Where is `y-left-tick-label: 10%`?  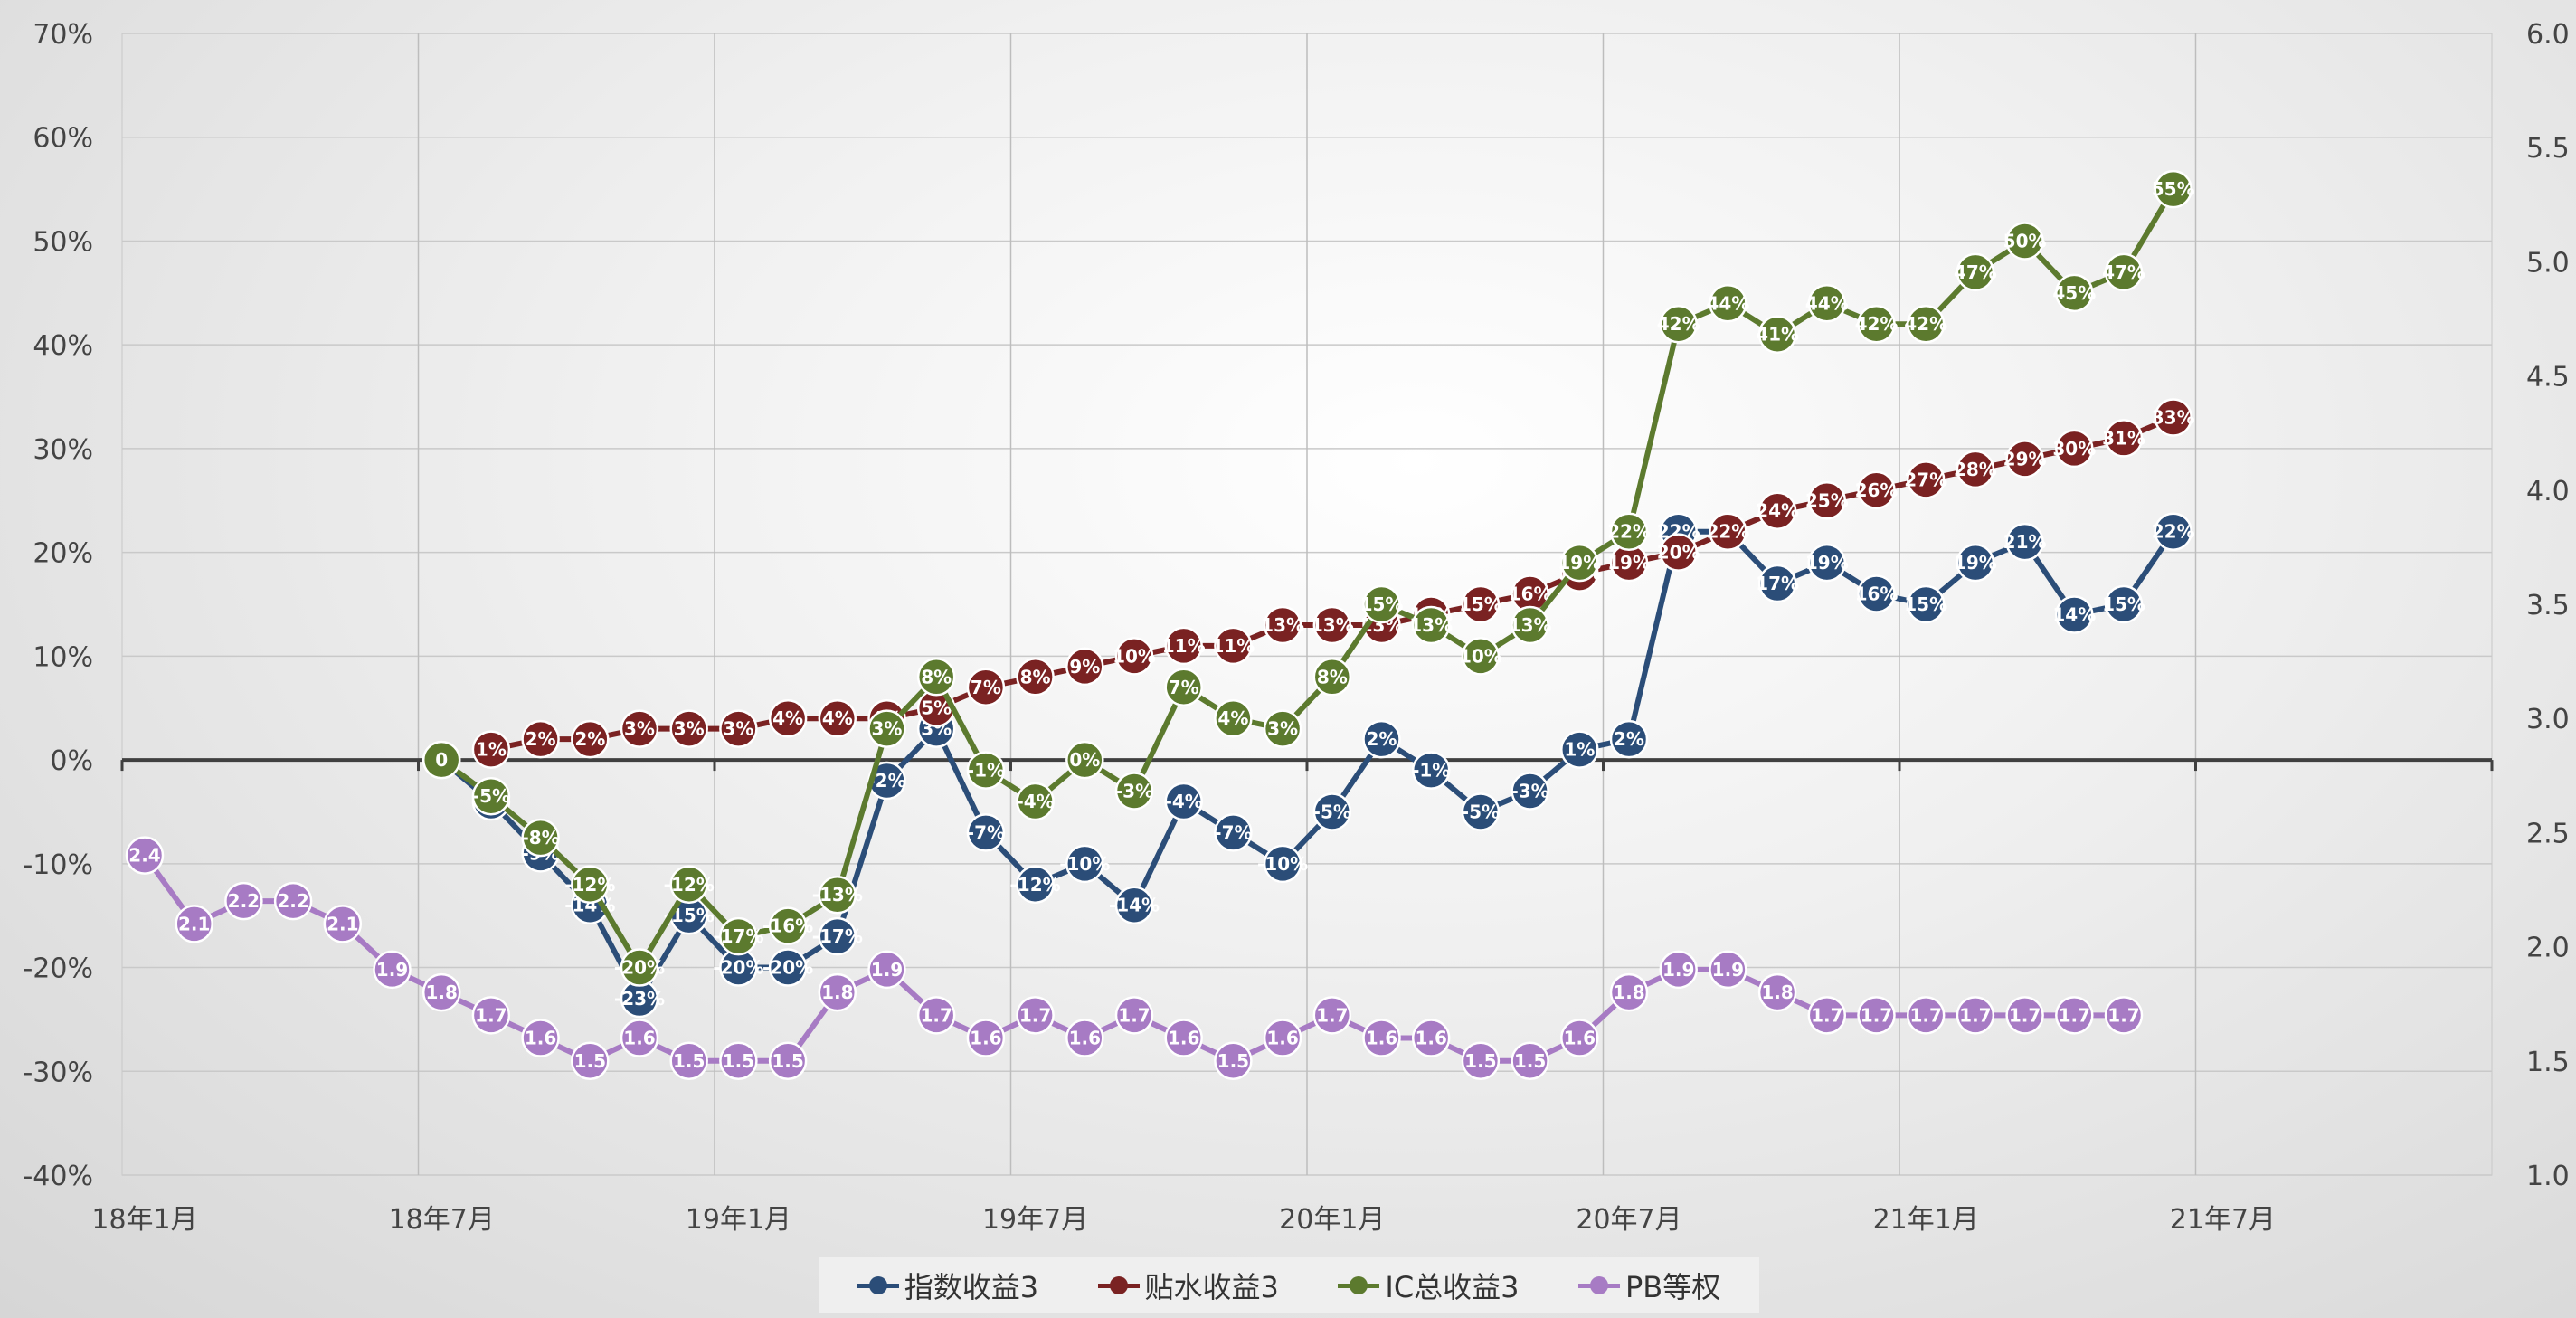
y-left-tick-label: 10% is located at coordinates (63, 657).